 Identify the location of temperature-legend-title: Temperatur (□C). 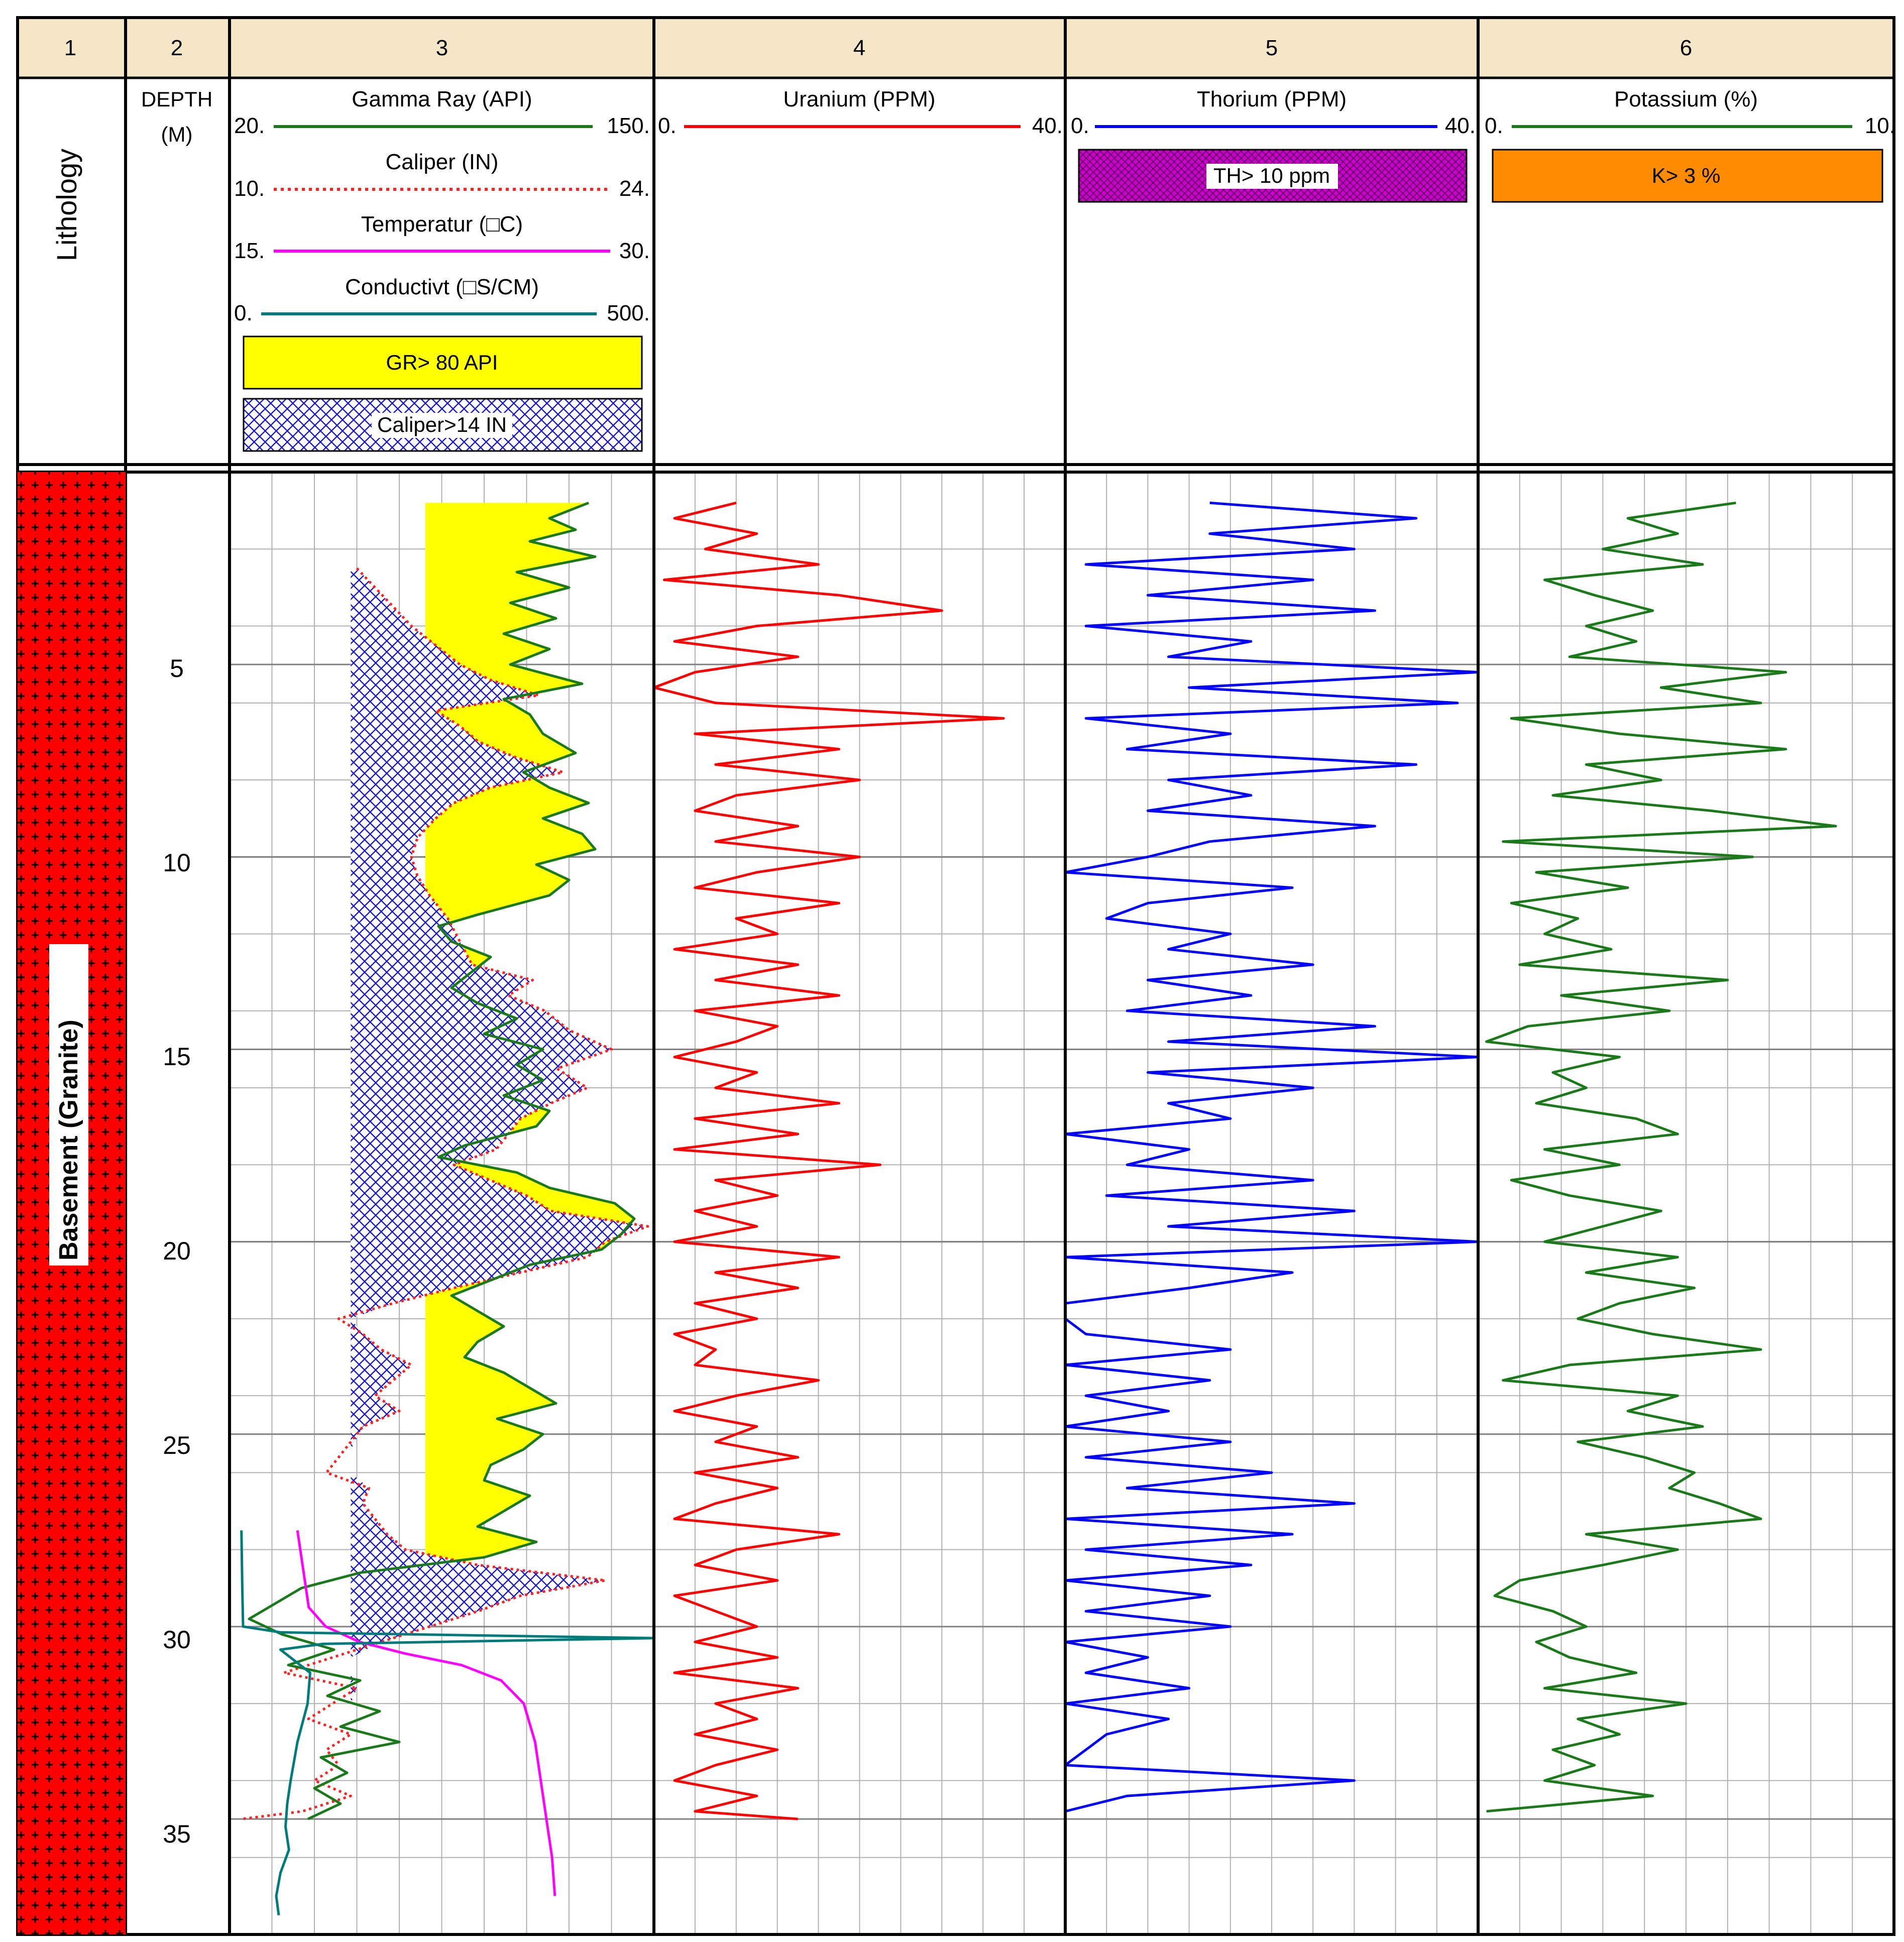
(442, 224).